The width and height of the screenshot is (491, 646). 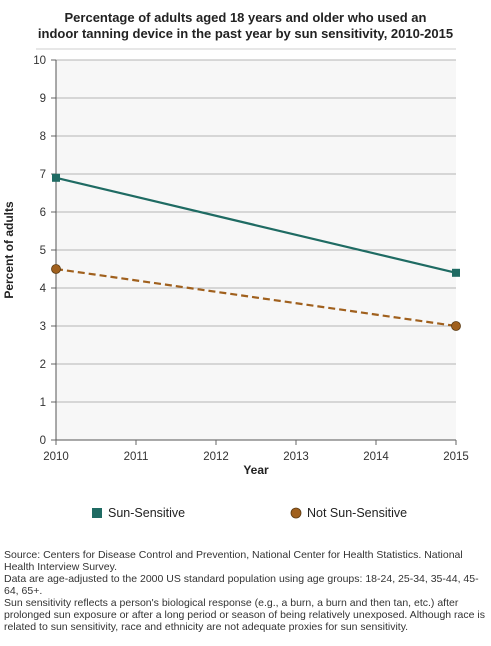 What do you see at coordinates (43, 137) in the screenshot?
I see `y-tick-label: 8` at bounding box center [43, 137].